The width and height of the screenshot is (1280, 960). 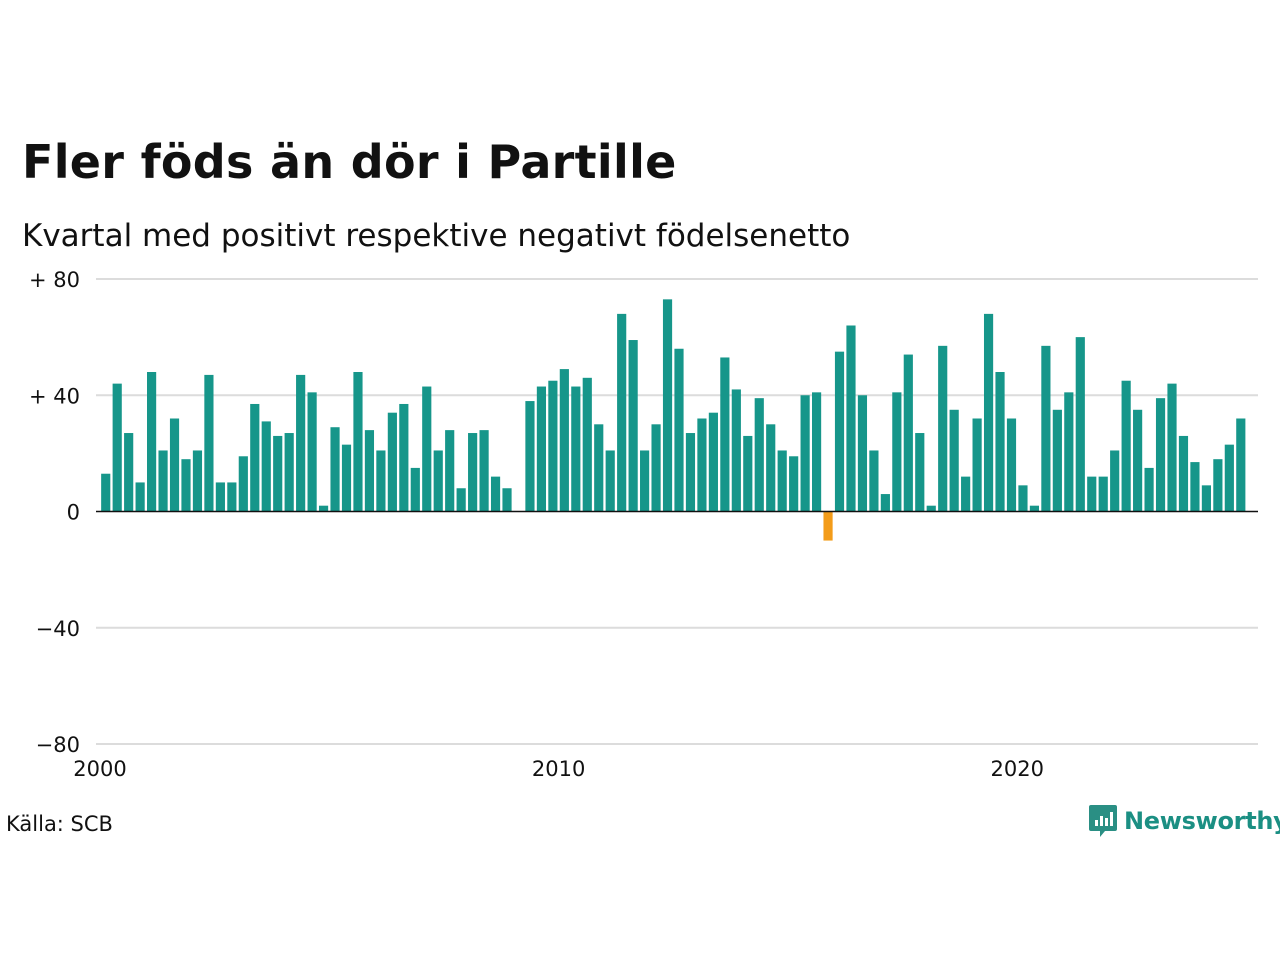 I want to click on source-note: Källa: SCB, so click(x=59, y=824).